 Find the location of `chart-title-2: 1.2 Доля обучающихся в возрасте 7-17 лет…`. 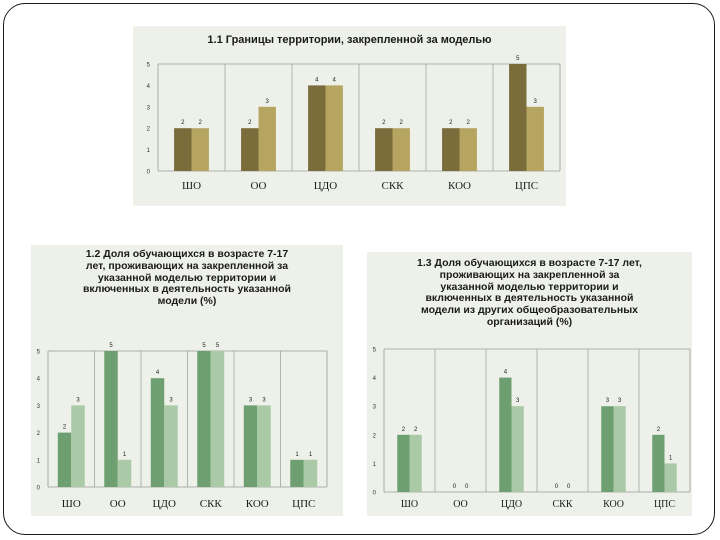

chart-title-2: 1.2 Доля обучающихся в возрасте 7-17 лет… is located at coordinates (187, 277).